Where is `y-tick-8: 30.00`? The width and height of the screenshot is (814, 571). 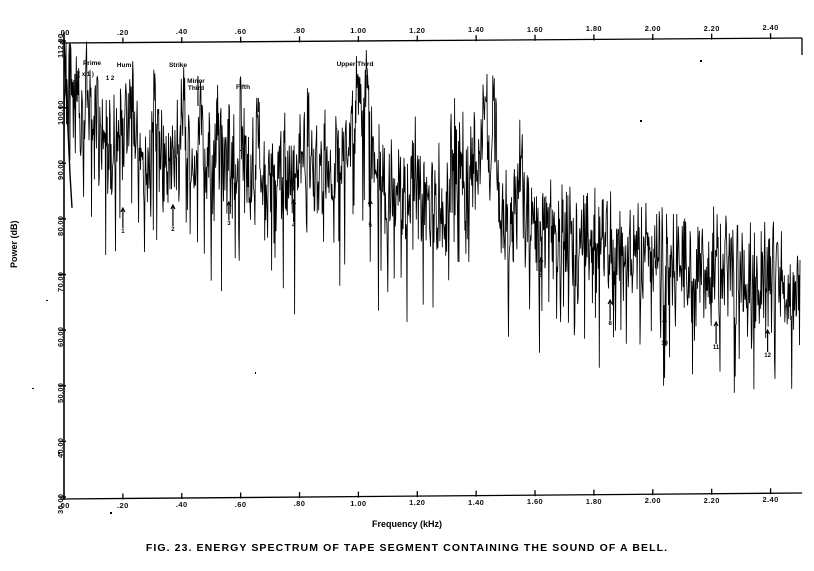 y-tick-8: 30.00 is located at coordinates (60, 503).